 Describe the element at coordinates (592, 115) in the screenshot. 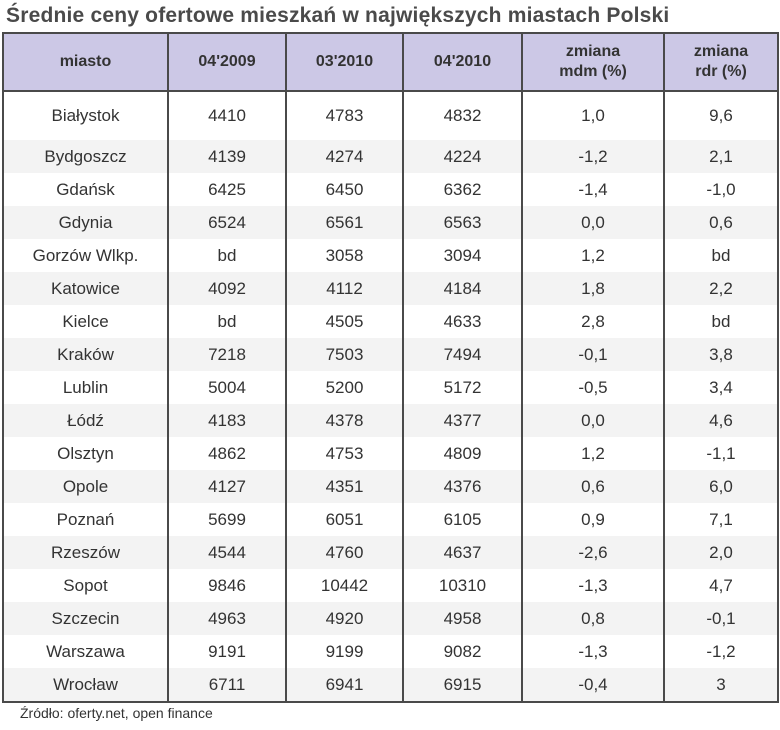

I see `cell-change-mdm: 1,0` at that location.